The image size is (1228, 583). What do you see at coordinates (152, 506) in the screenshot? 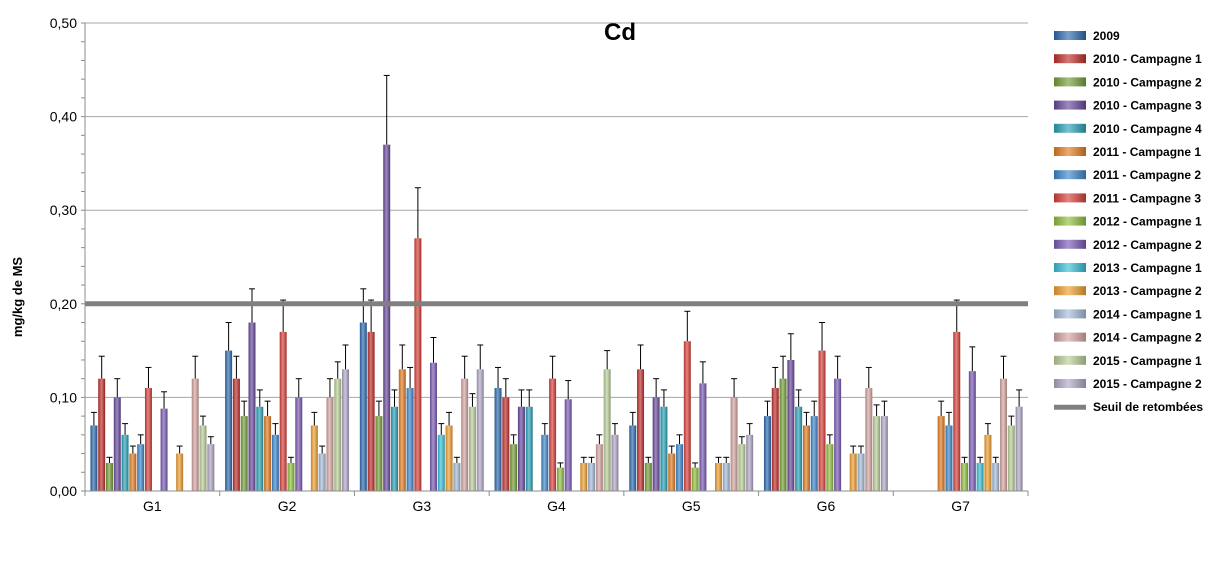
I see `x-tick-label: G1` at bounding box center [152, 506].